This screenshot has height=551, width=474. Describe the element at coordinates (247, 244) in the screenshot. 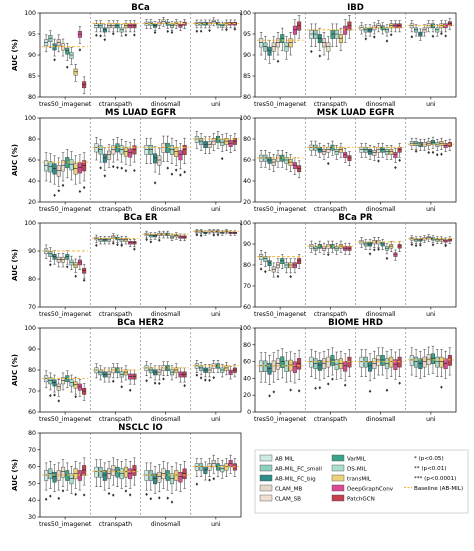

I see `y-tick-label: 90` at that location.